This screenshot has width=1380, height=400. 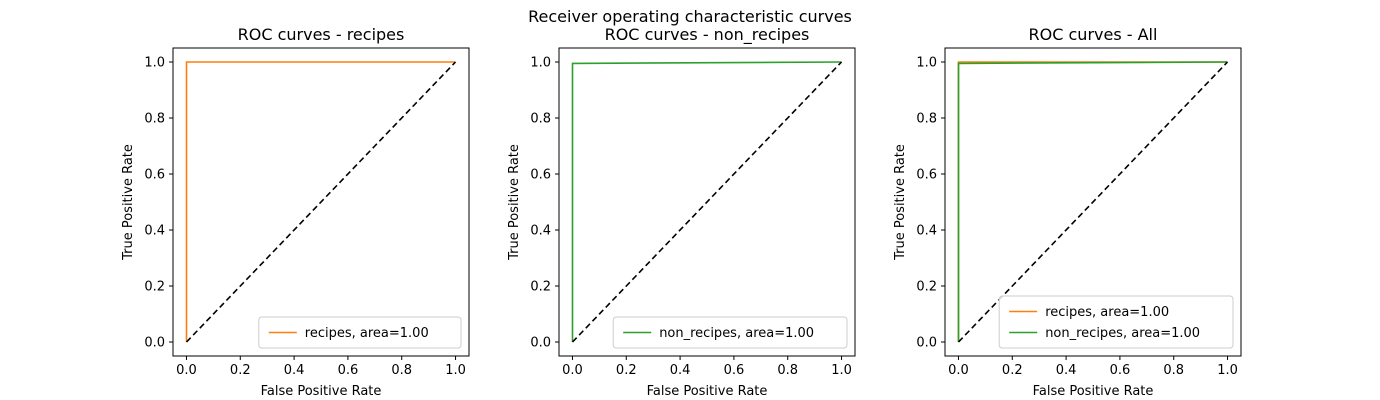 I want to click on legend: recipes, area=1.00, so click(x=360, y=332).